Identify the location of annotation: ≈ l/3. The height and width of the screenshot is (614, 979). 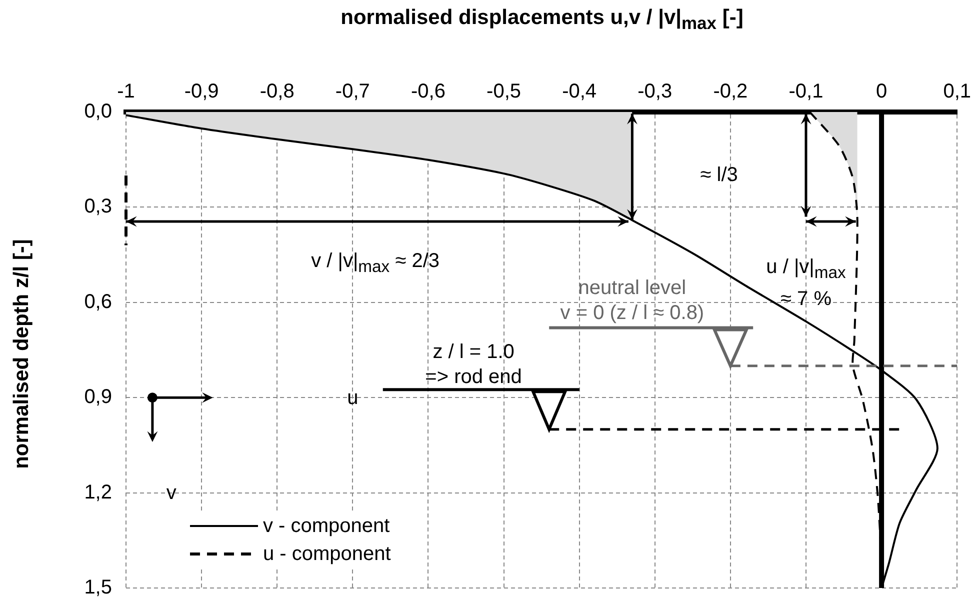
(719, 175).